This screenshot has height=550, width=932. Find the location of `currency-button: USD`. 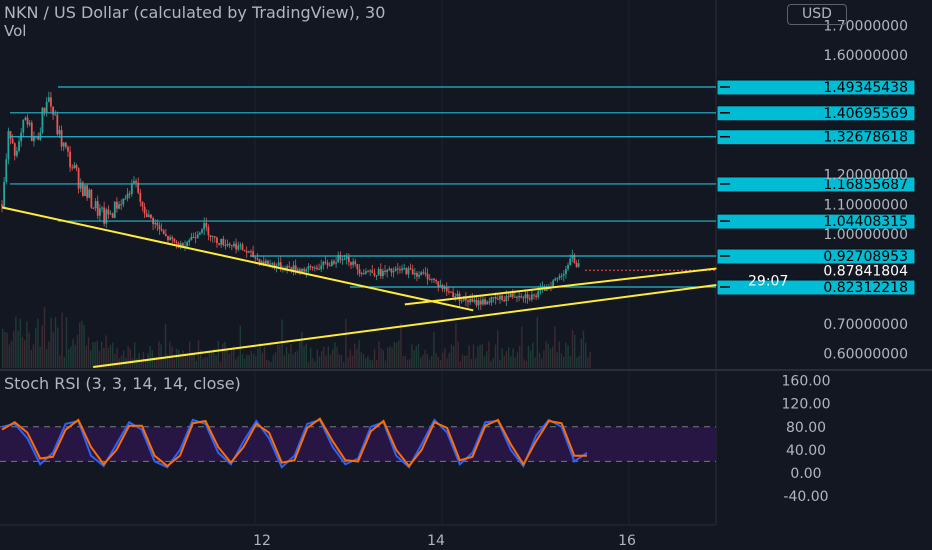

currency-button: USD is located at coordinates (817, 14).